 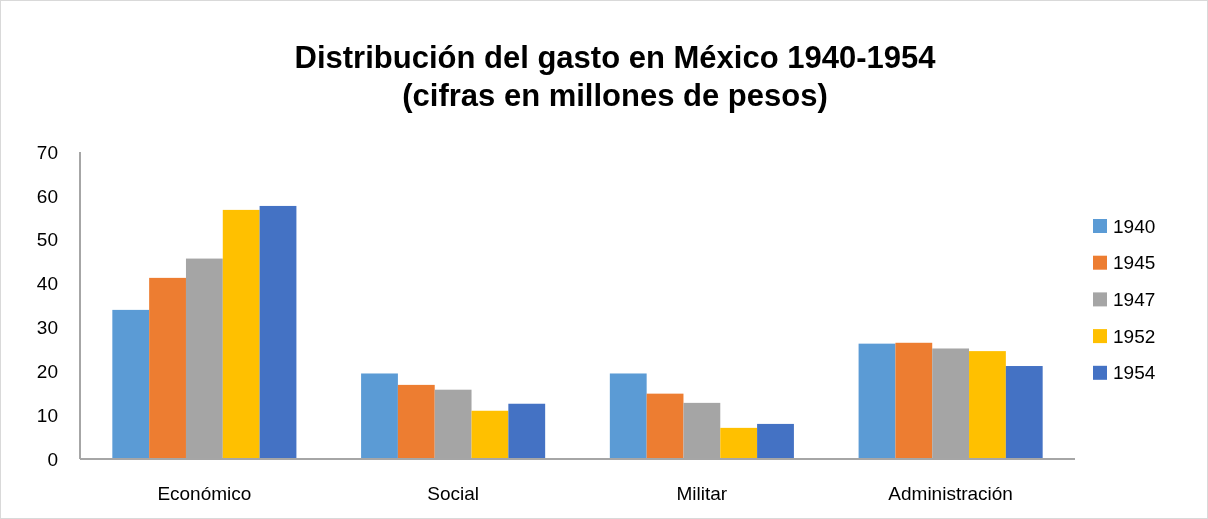 I want to click on y-tick-label: 30, so click(x=47, y=328).